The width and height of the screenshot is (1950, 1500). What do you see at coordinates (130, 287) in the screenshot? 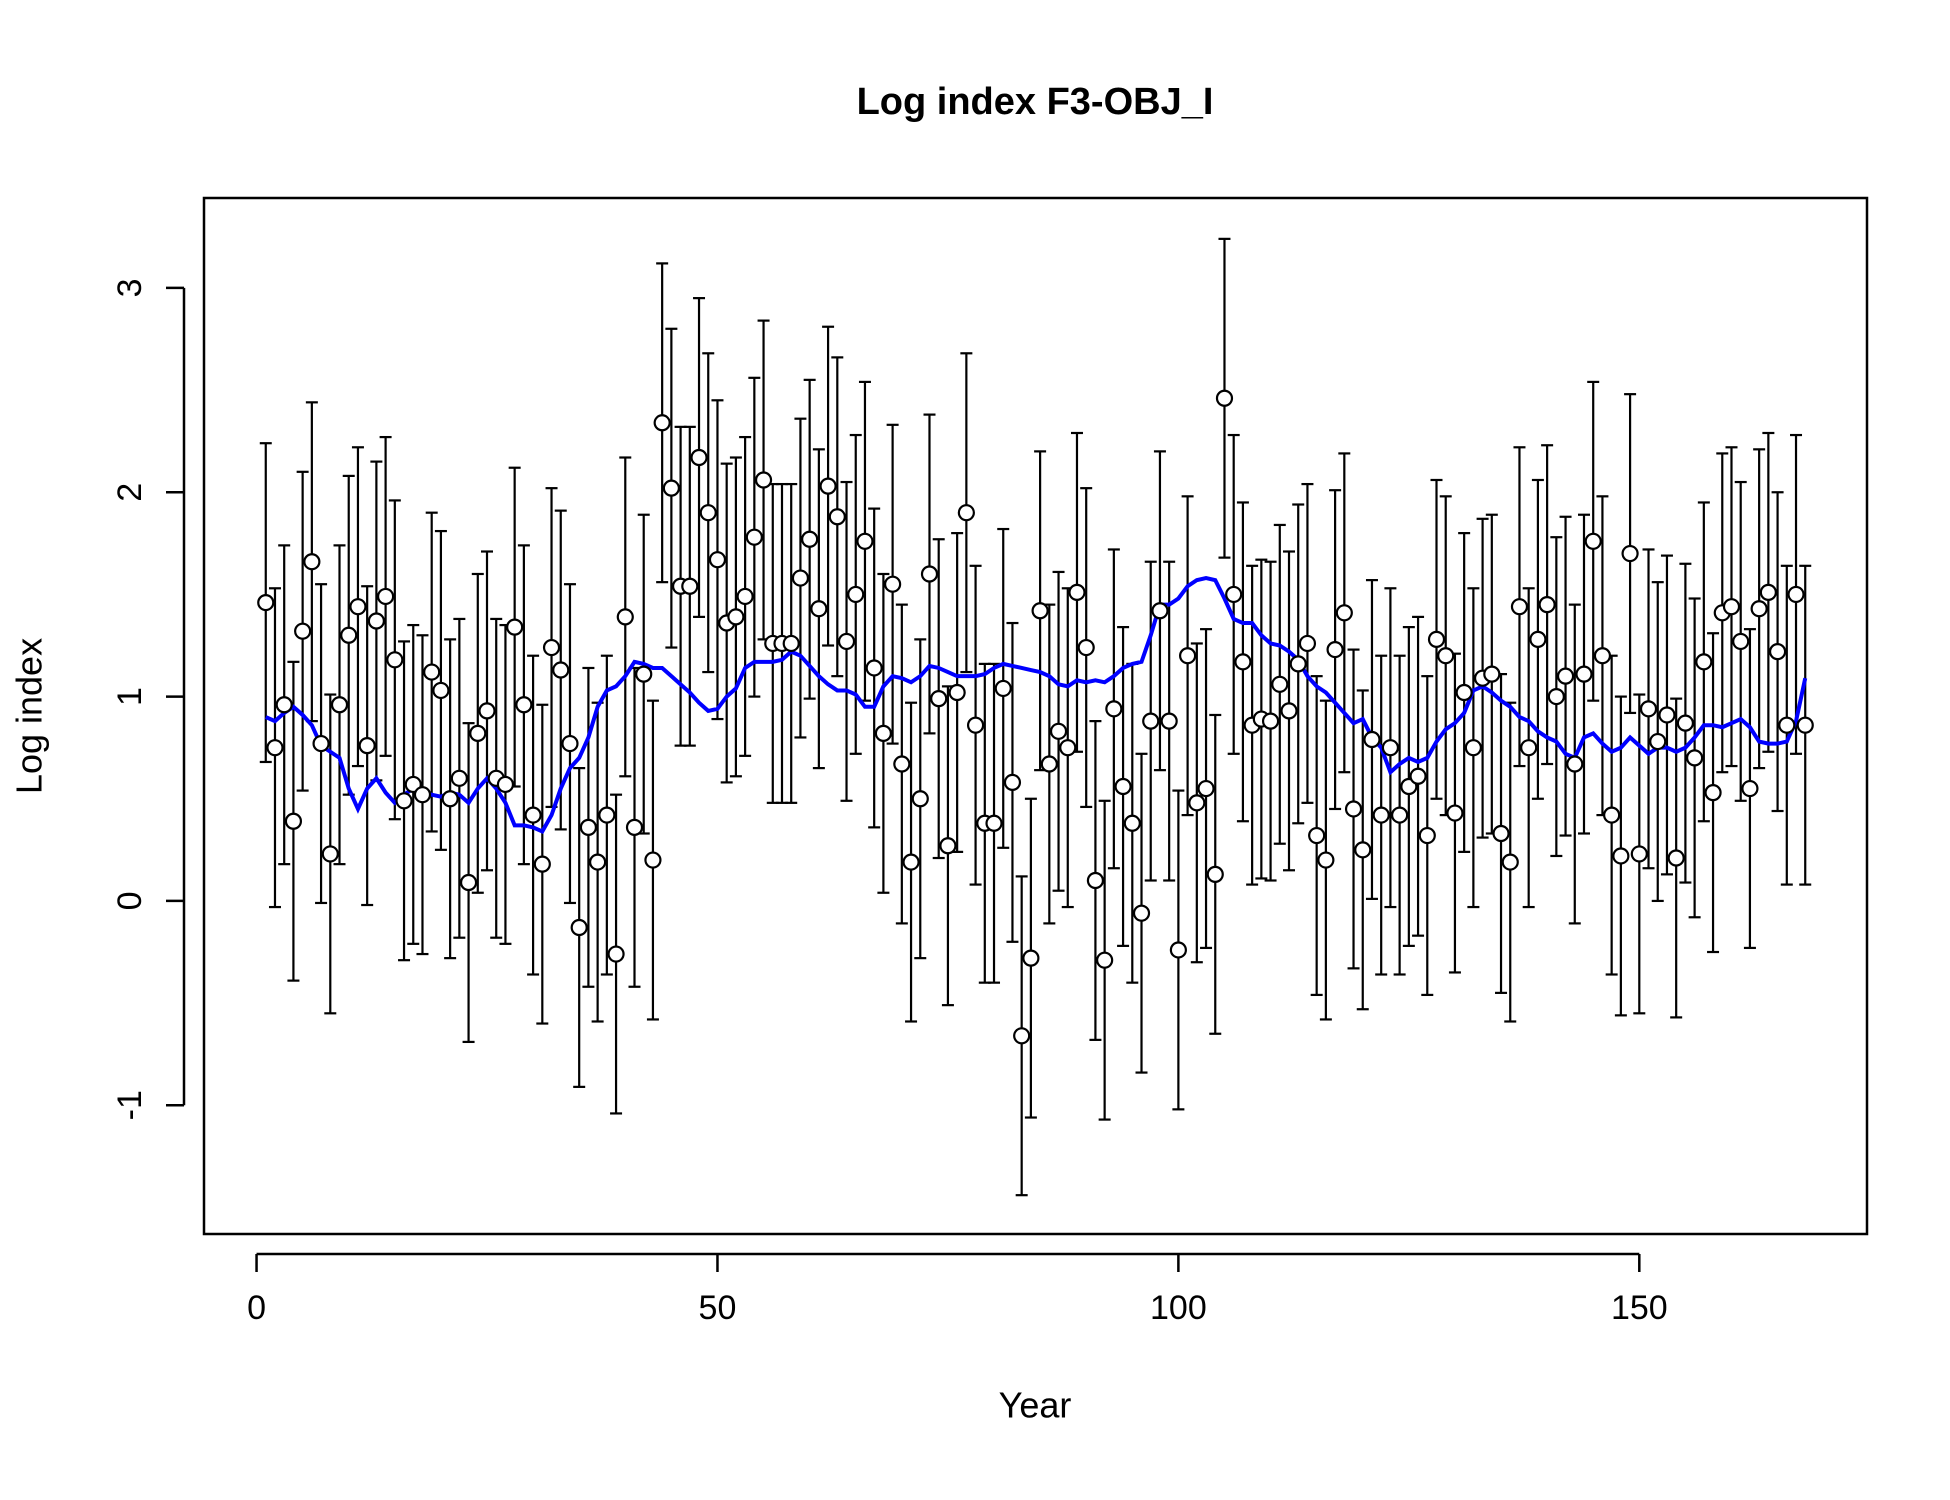
I see `y-tick-label: 3` at bounding box center [130, 287].